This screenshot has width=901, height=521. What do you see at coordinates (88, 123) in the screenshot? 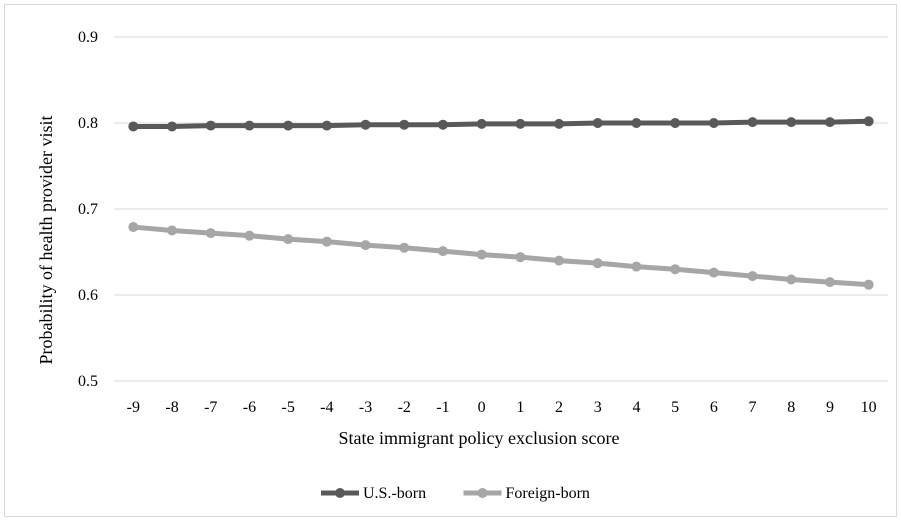
I see `y-tick-label: 0.8` at bounding box center [88, 123].